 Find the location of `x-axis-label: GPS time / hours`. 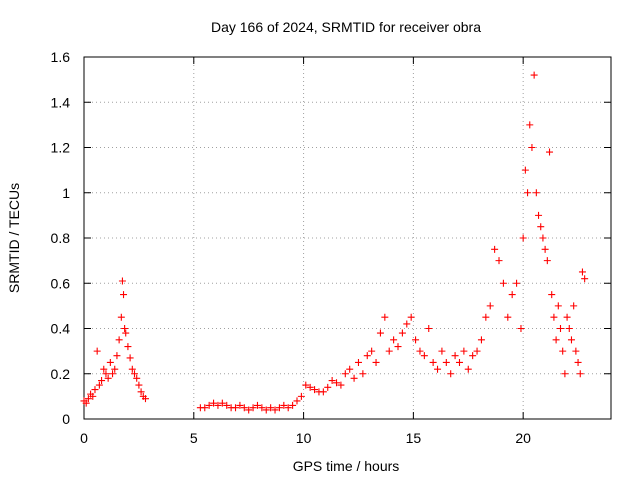

x-axis-label: GPS time / hours is located at coordinates (346, 466).